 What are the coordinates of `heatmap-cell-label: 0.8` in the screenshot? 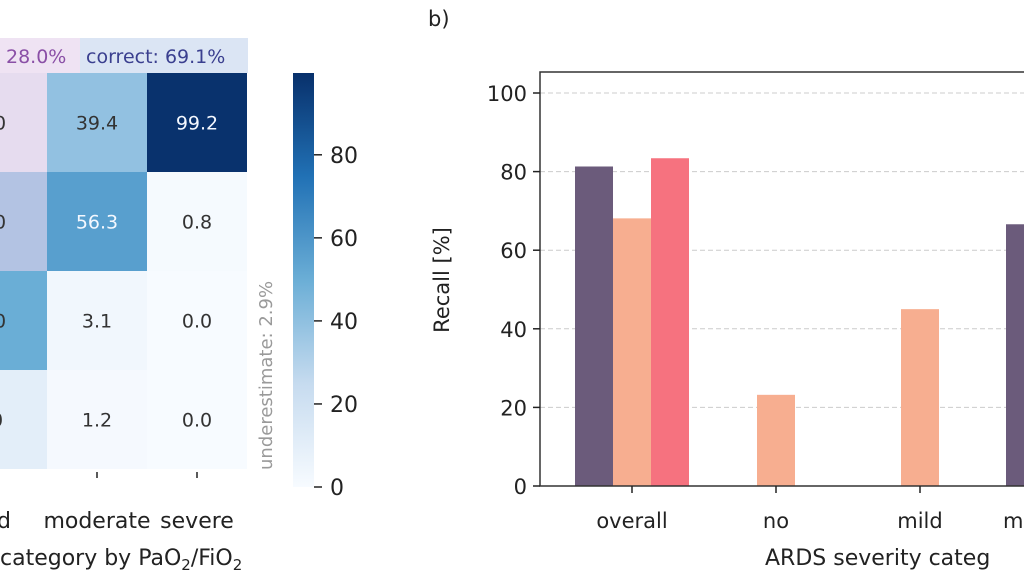 It's located at (197, 223).